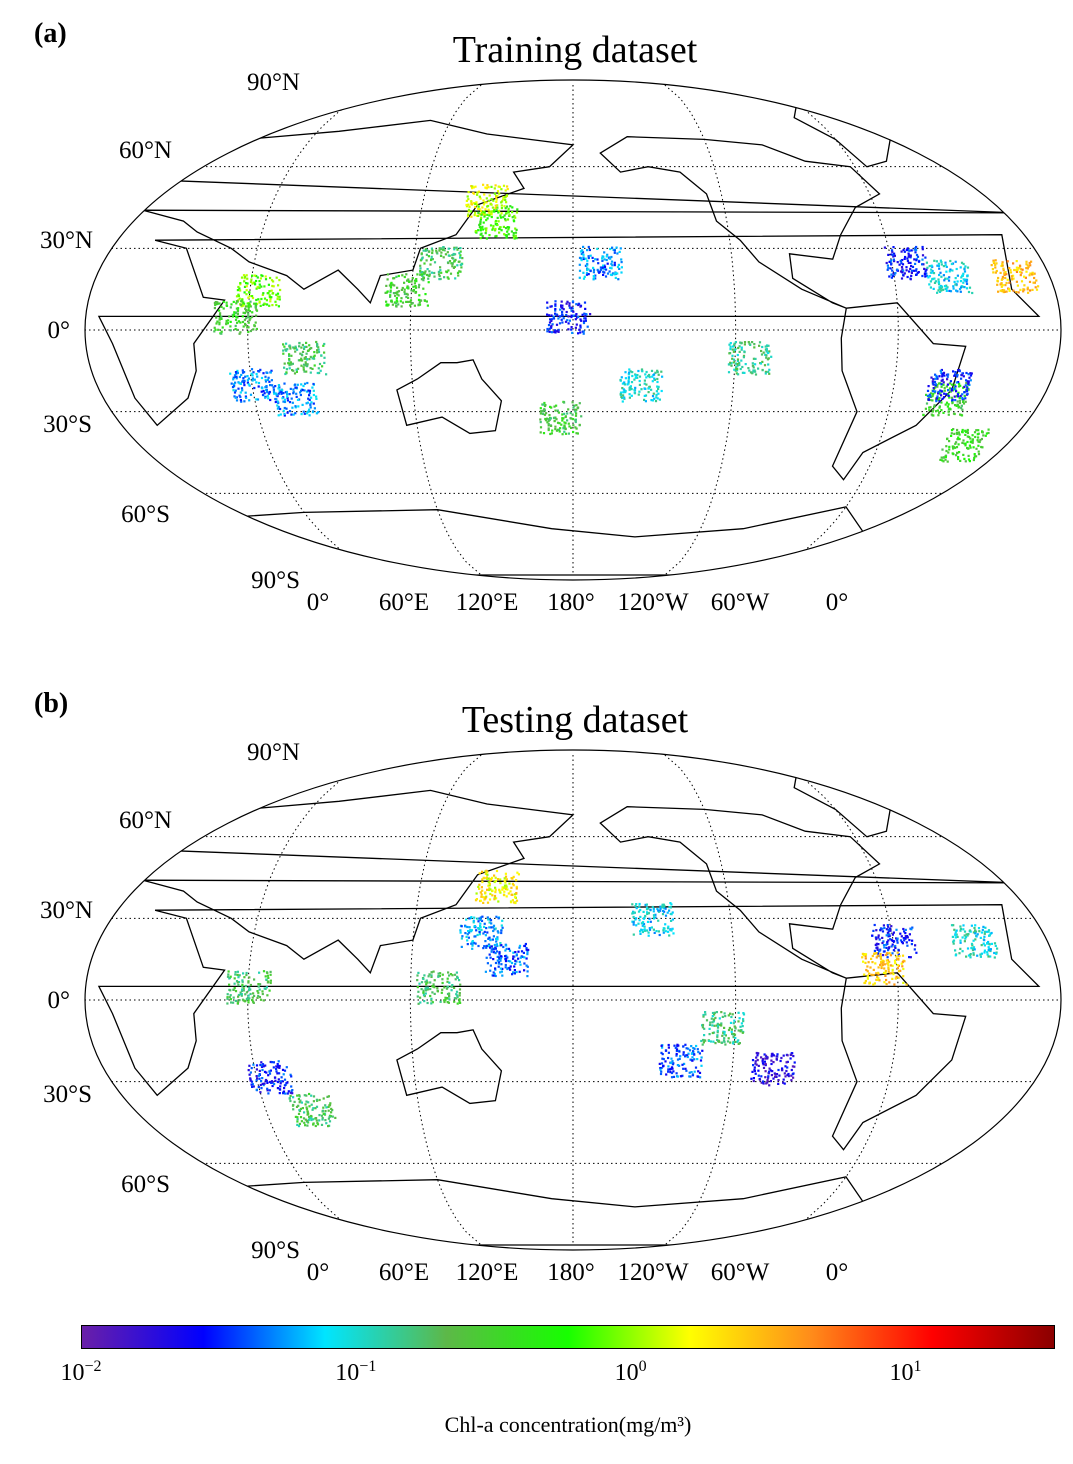  What do you see at coordinates (145, 150) in the screenshot?
I see `latitude-label: 60°N` at bounding box center [145, 150].